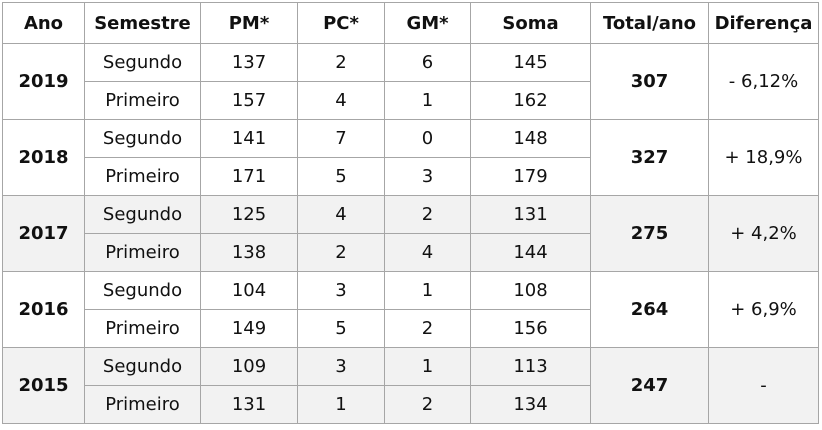 The image size is (822, 430). What do you see at coordinates (530, 138) in the screenshot?
I see `soma-cell: 148` at bounding box center [530, 138].